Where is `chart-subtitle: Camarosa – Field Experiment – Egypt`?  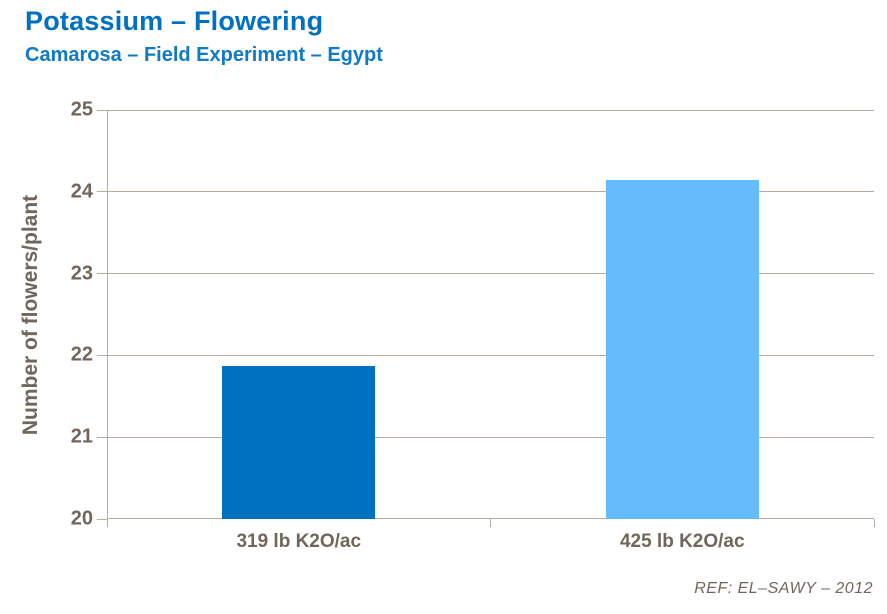 chart-subtitle: Camarosa – Field Experiment – Egypt is located at coordinates (204, 55).